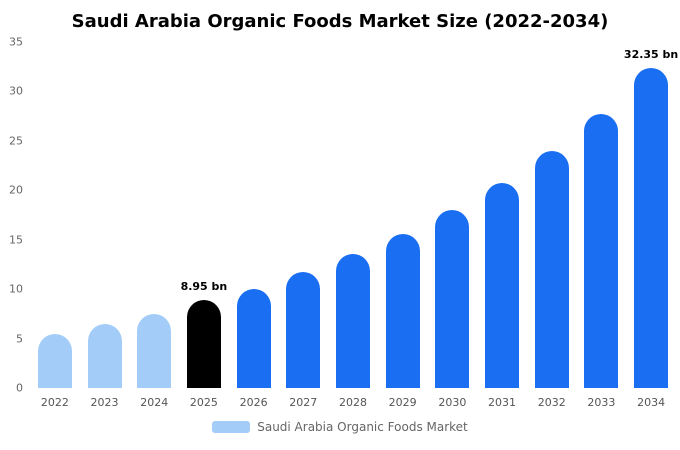  What do you see at coordinates (204, 286) in the screenshot?
I see `data-label-2025: 8.95 bn` at bounding box center [204, 286].